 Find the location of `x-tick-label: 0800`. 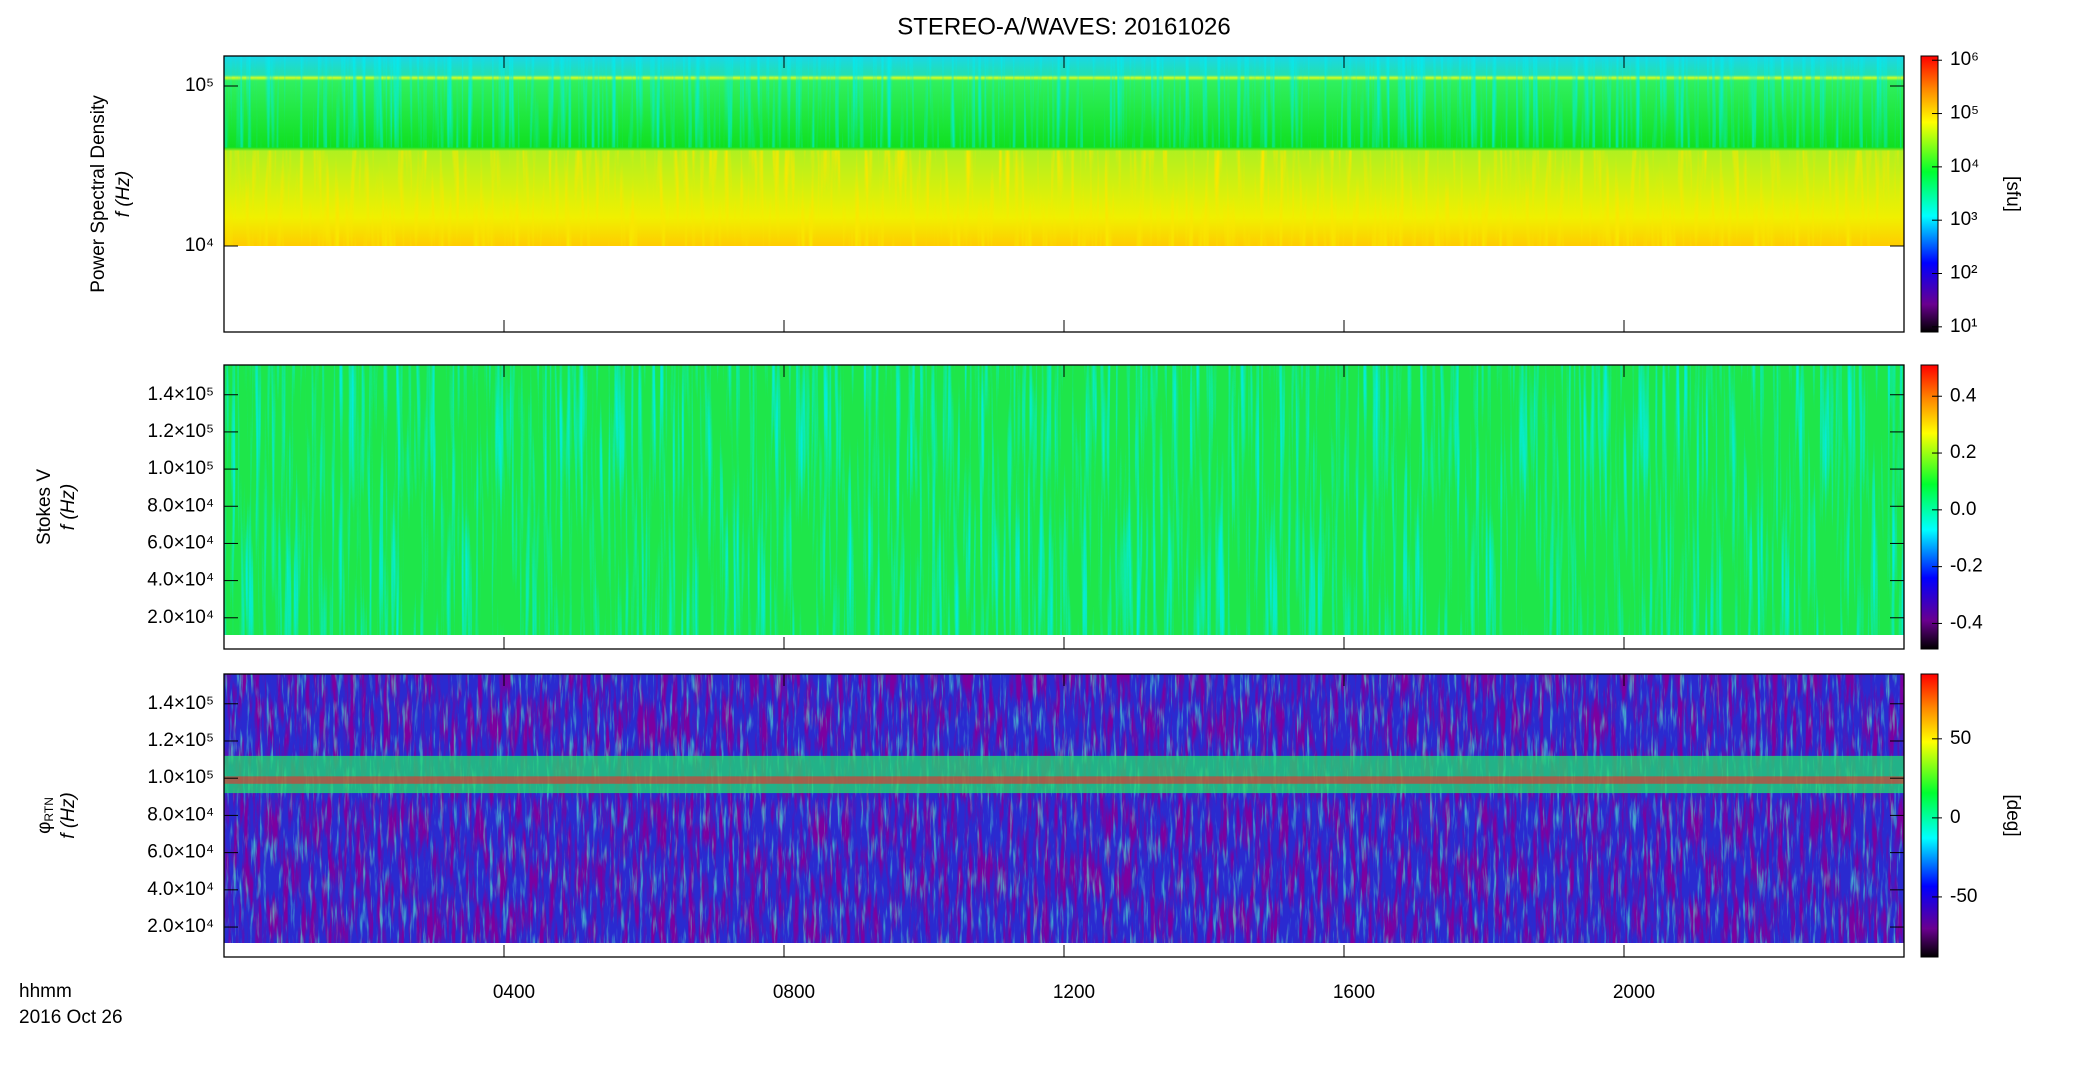

x-tick-label: 0800 is located at coordinates (794, 992).